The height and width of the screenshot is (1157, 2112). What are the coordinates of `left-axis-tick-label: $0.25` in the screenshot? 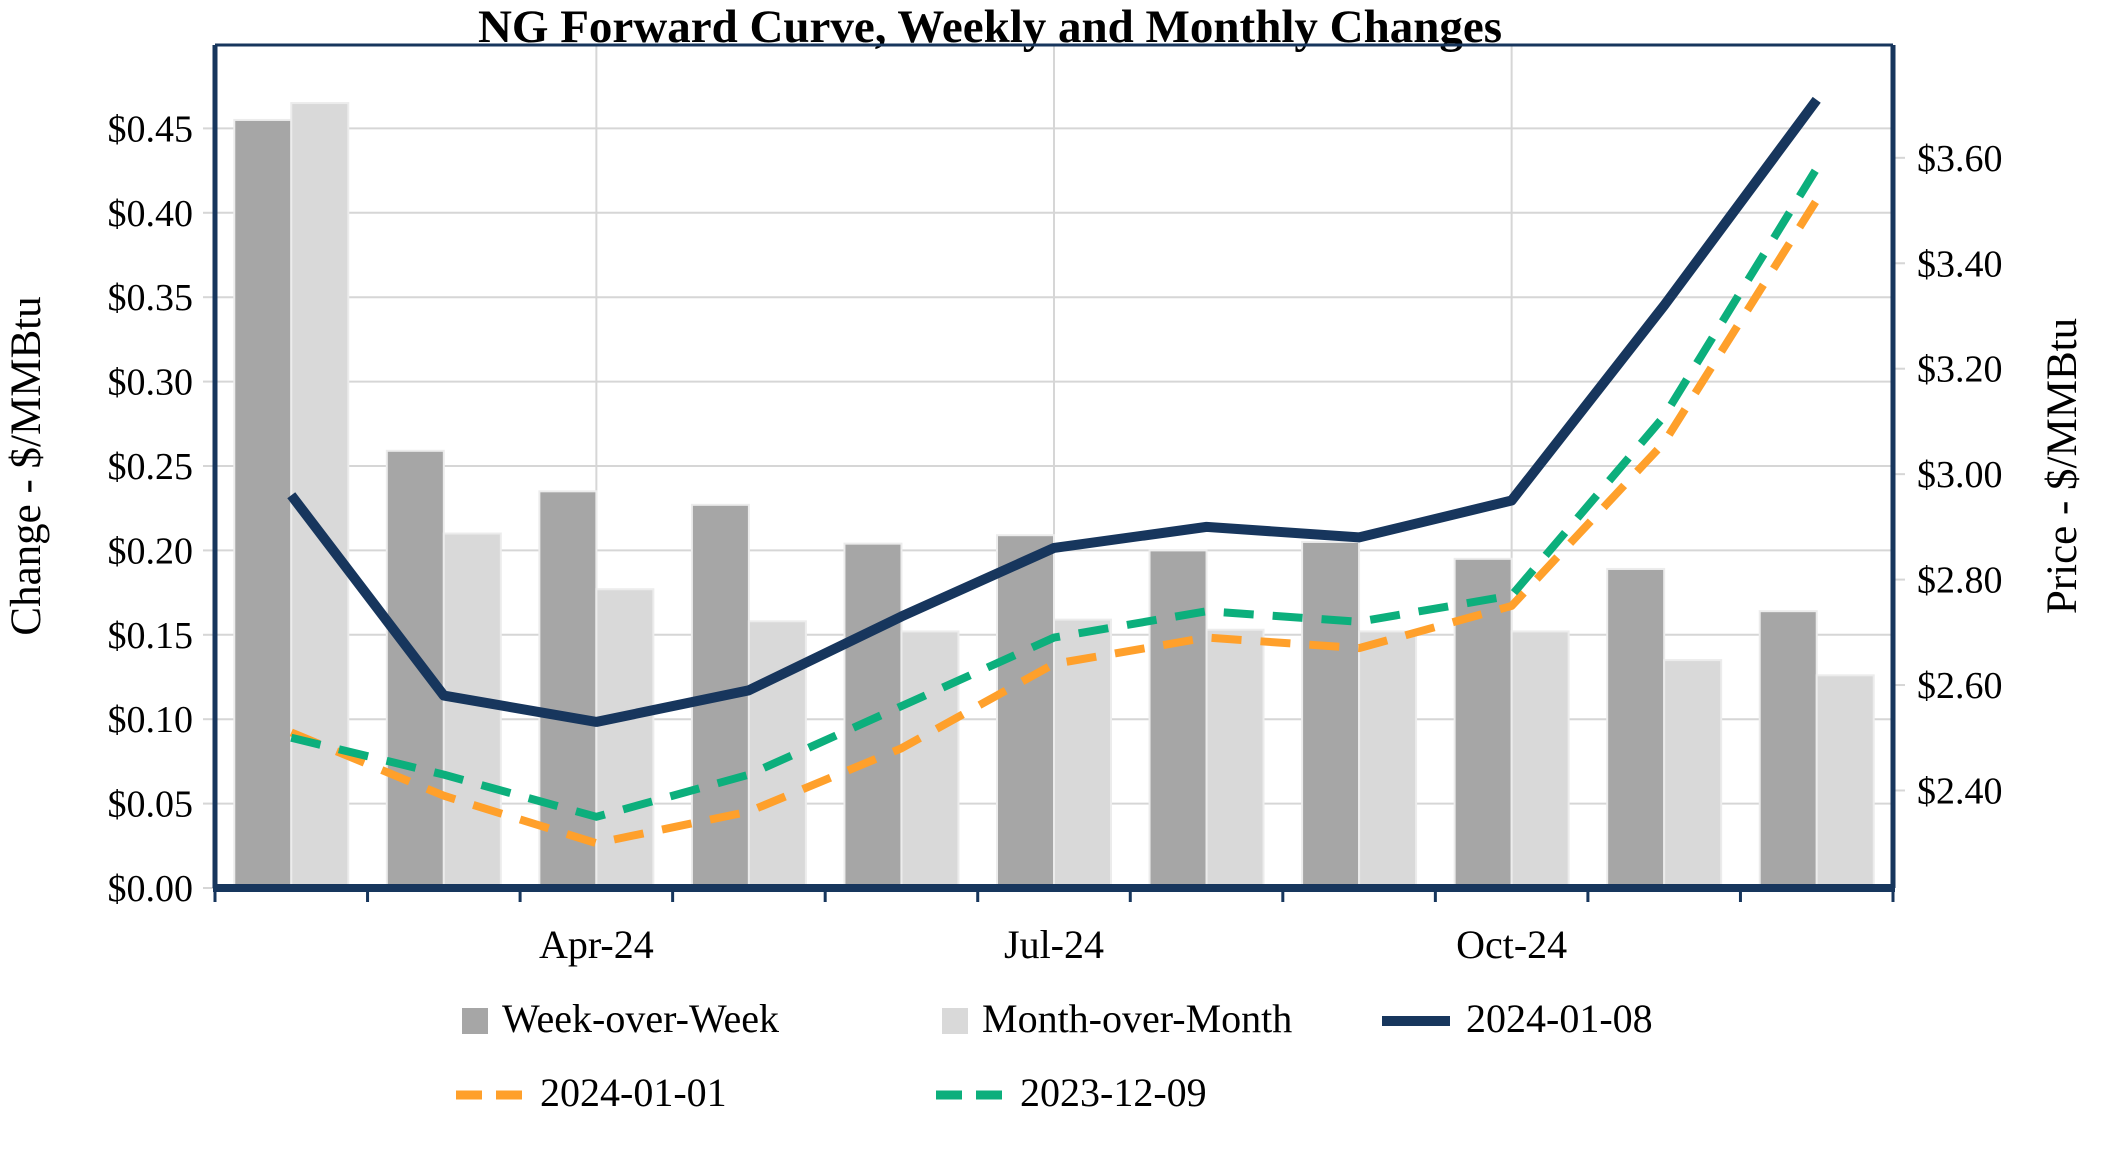 It's located at (151, 467).